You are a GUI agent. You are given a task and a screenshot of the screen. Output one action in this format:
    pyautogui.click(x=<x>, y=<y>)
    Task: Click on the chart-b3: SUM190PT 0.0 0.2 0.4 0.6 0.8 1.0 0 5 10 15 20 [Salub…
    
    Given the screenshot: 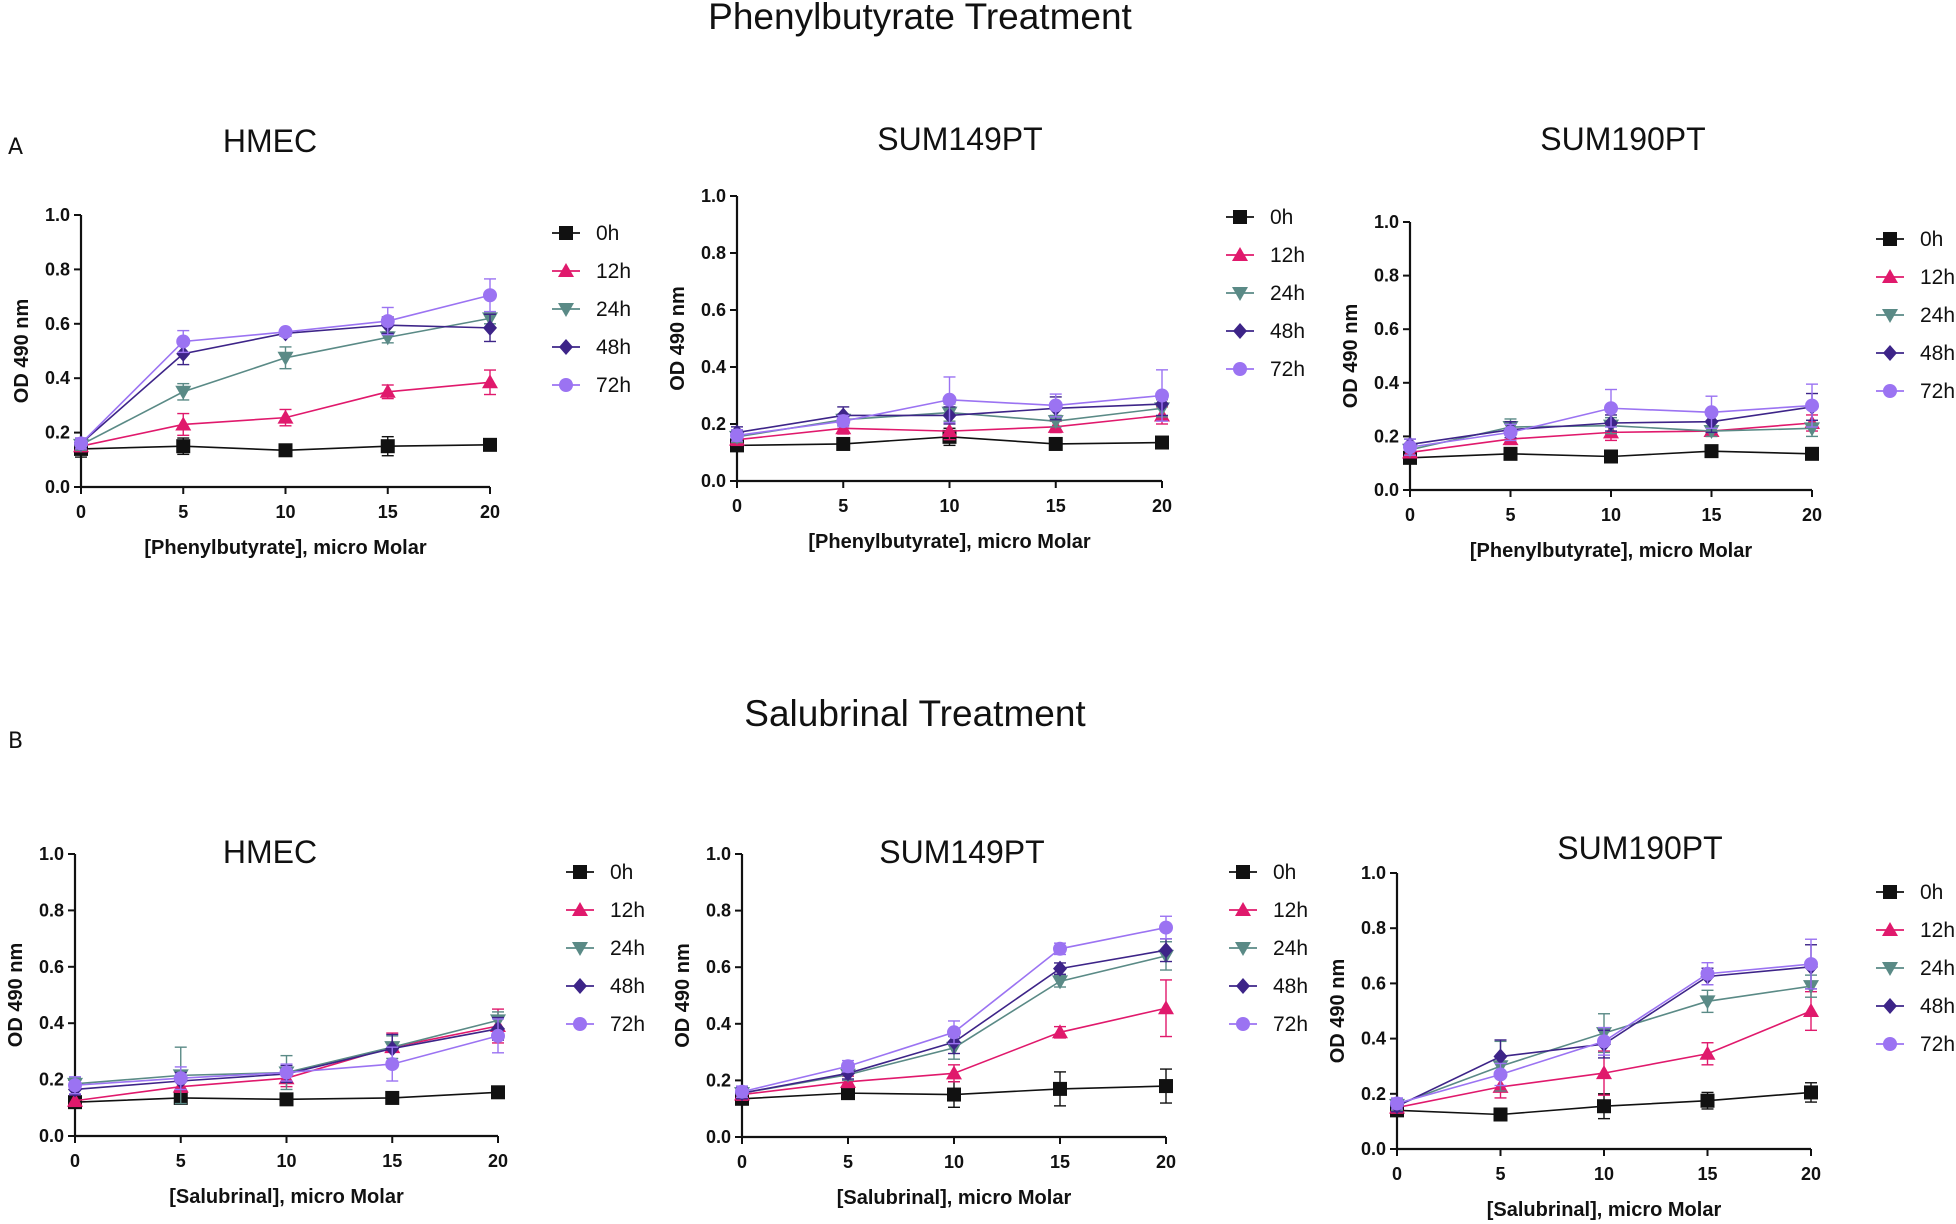 What is the action you would take?
    pyautogui.click(x=1641, y=1025)
    